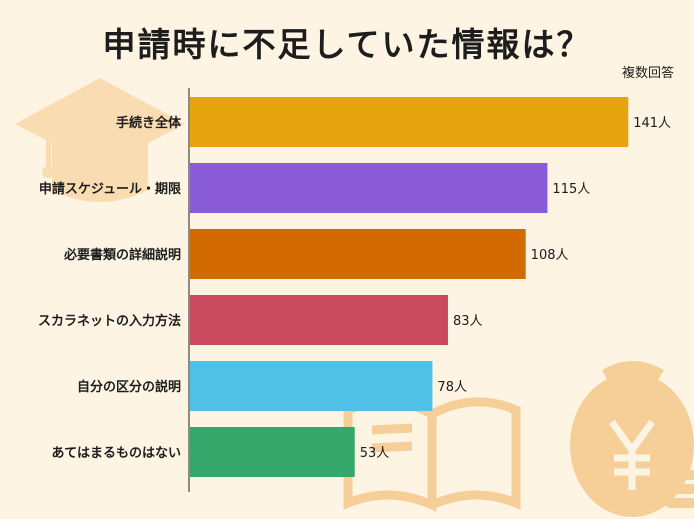  What do you see at coordinates (109, 321) in the screenshot?
I see `category-label: スカラネットの入力方法` at bounding box center [109, 321].